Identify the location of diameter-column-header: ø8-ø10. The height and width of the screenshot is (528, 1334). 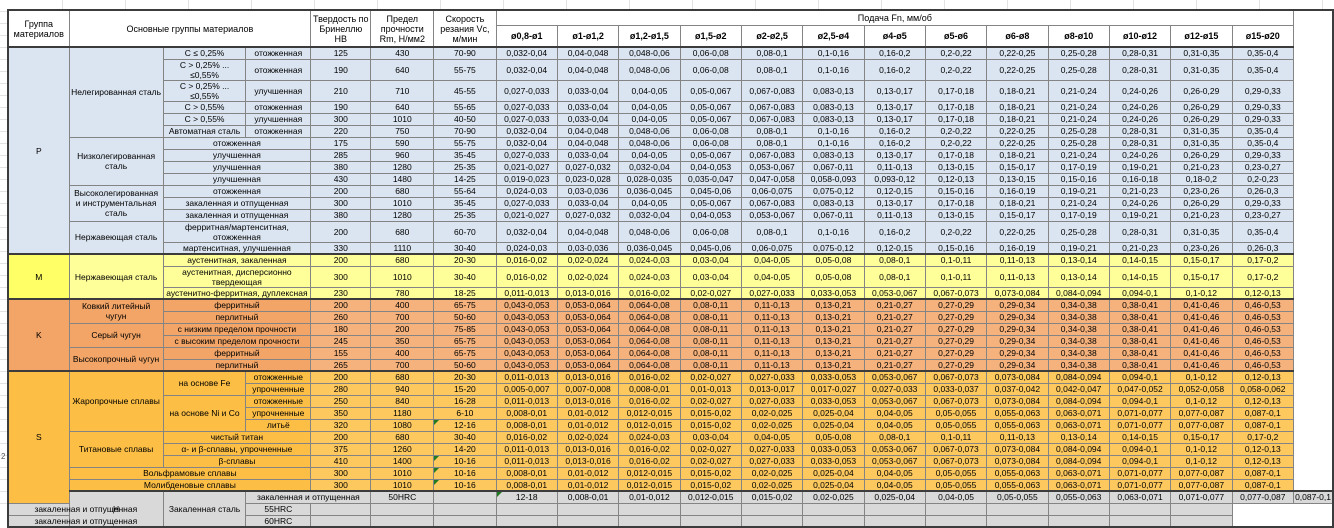
(1078, 36).